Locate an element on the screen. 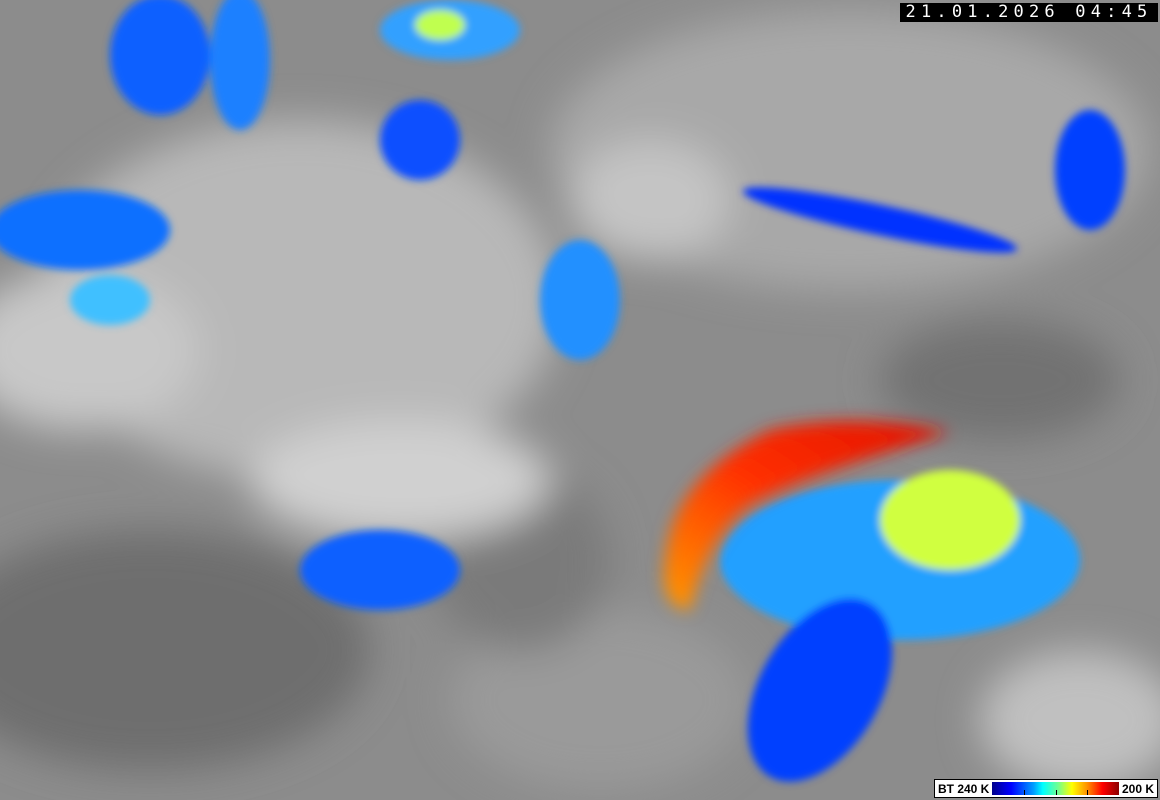 The height and width of the screenshot is (800, 1160). cold-cloud-band is located at coordinates (806, 515).